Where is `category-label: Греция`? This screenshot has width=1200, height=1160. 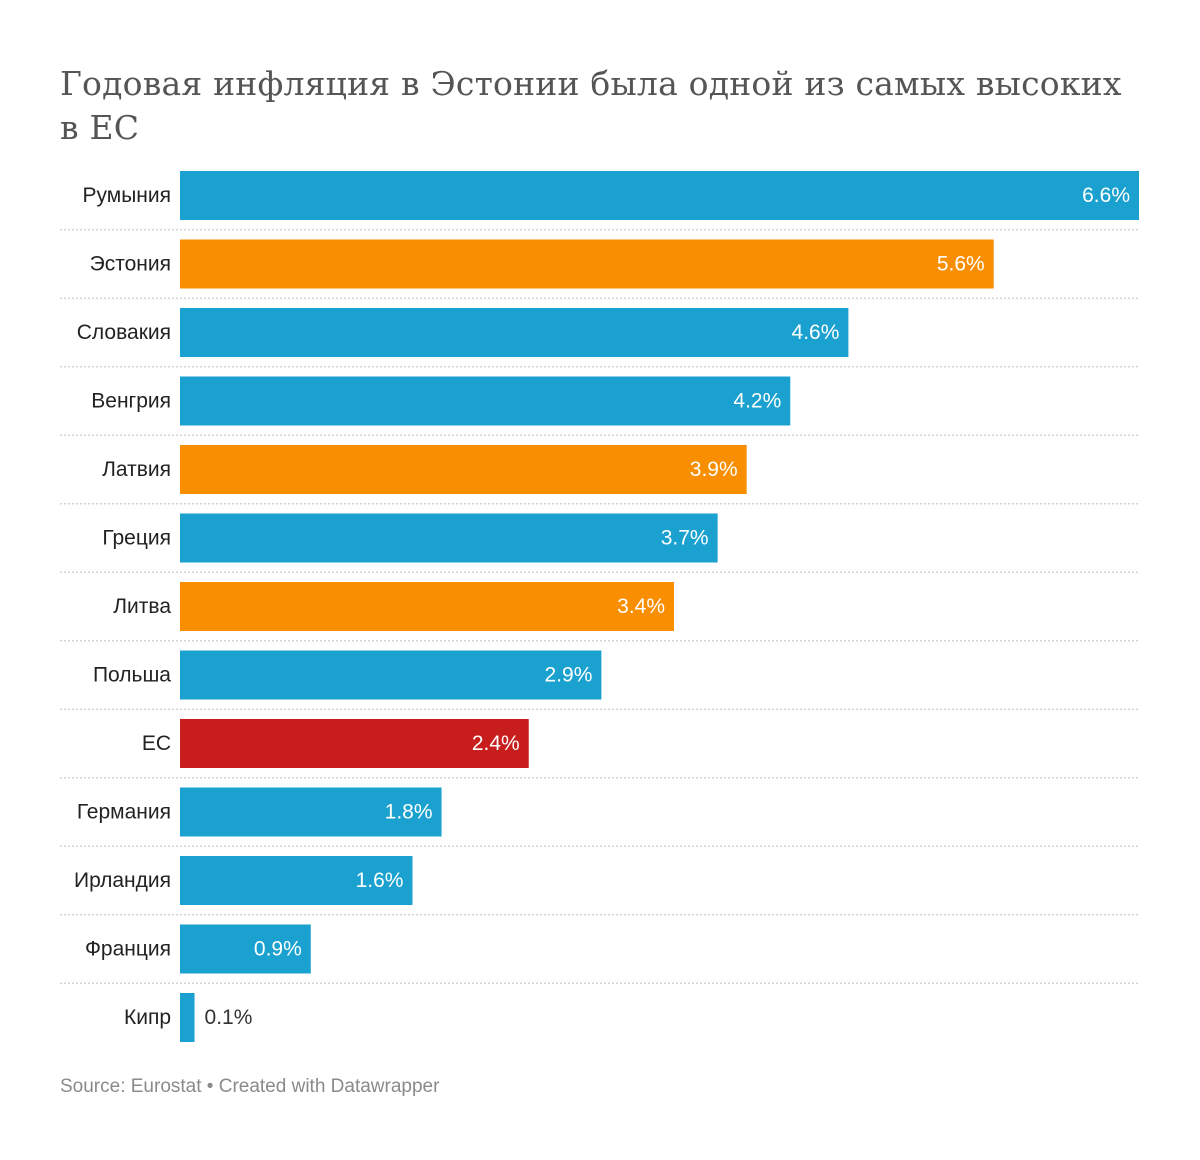
category-label: Греция is located at coordinates (136, 538).